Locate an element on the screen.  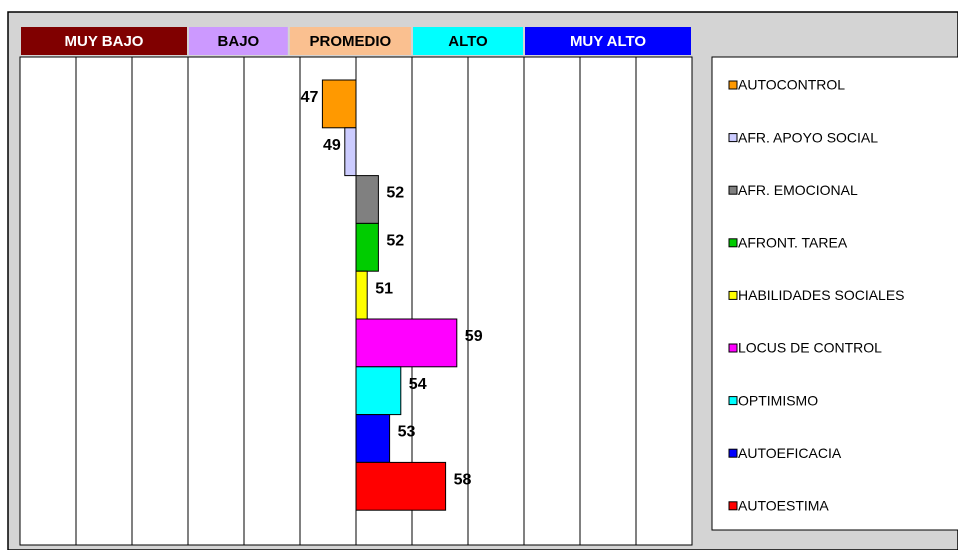
value-label: 51 is located at coordinates (384, 288).